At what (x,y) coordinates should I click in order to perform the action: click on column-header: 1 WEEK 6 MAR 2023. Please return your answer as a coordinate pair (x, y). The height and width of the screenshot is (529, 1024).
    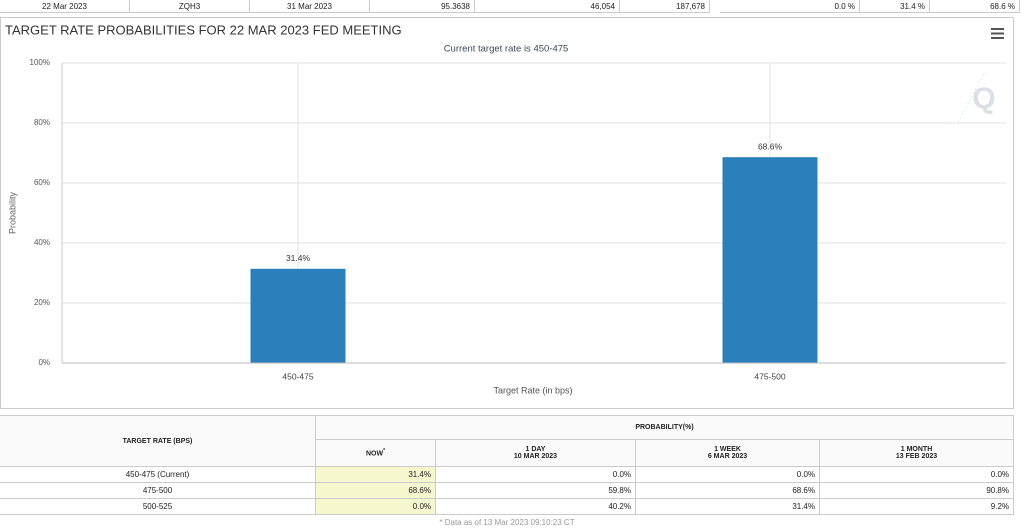
    Looking at the image, I should click on (728, 453).